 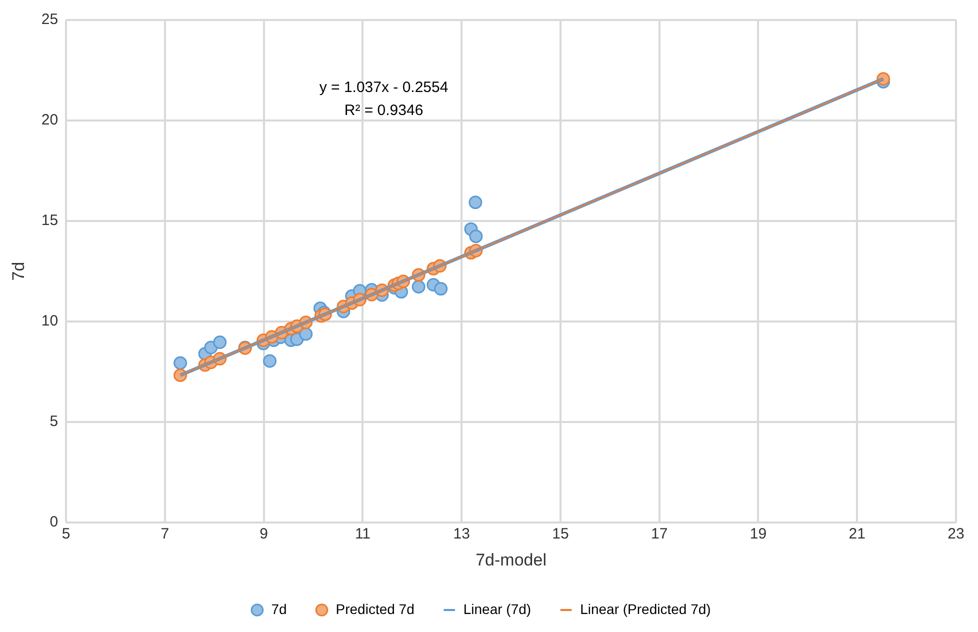 I want to click on x-tick-label: 15, so click(x=560, y=534).